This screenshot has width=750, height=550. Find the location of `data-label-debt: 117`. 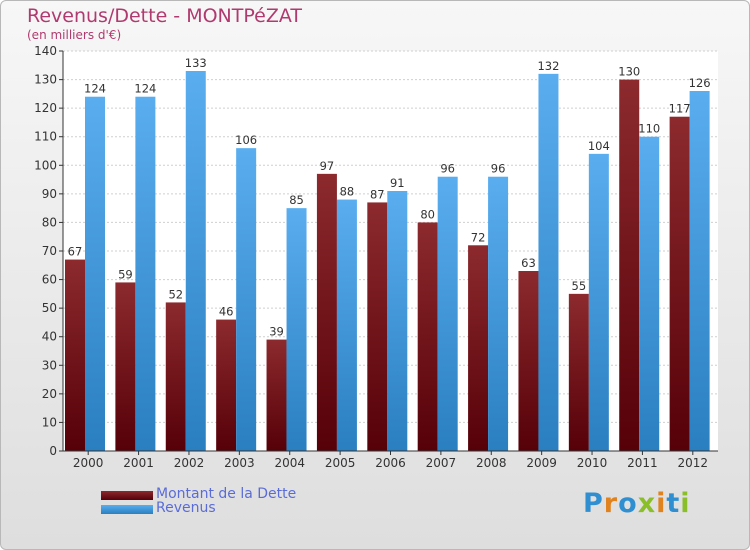

data-label-debt: 117 is located at coordinates (680, 109).